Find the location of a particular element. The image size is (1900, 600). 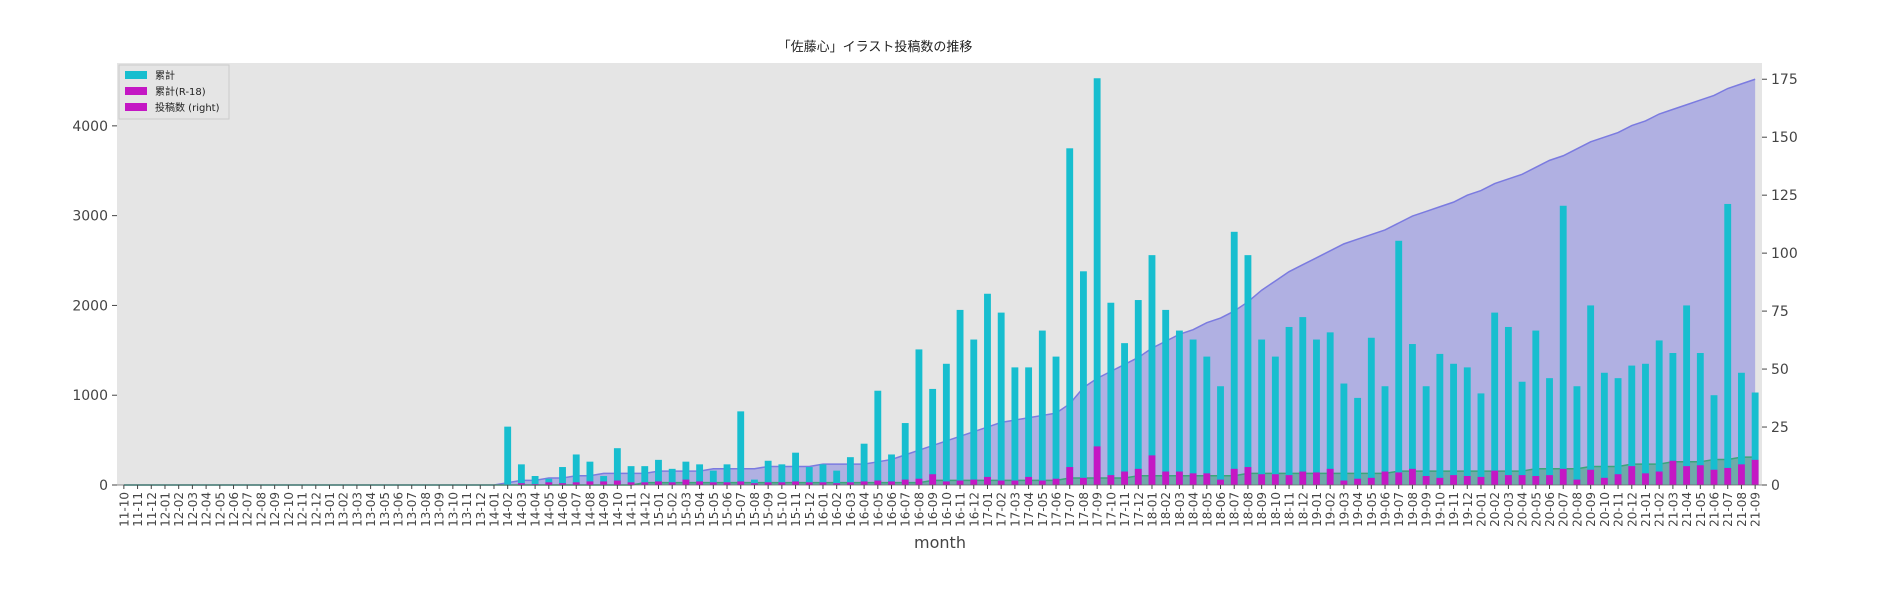

x-tick-label: 15-01 is located at coordinates (659, 509).